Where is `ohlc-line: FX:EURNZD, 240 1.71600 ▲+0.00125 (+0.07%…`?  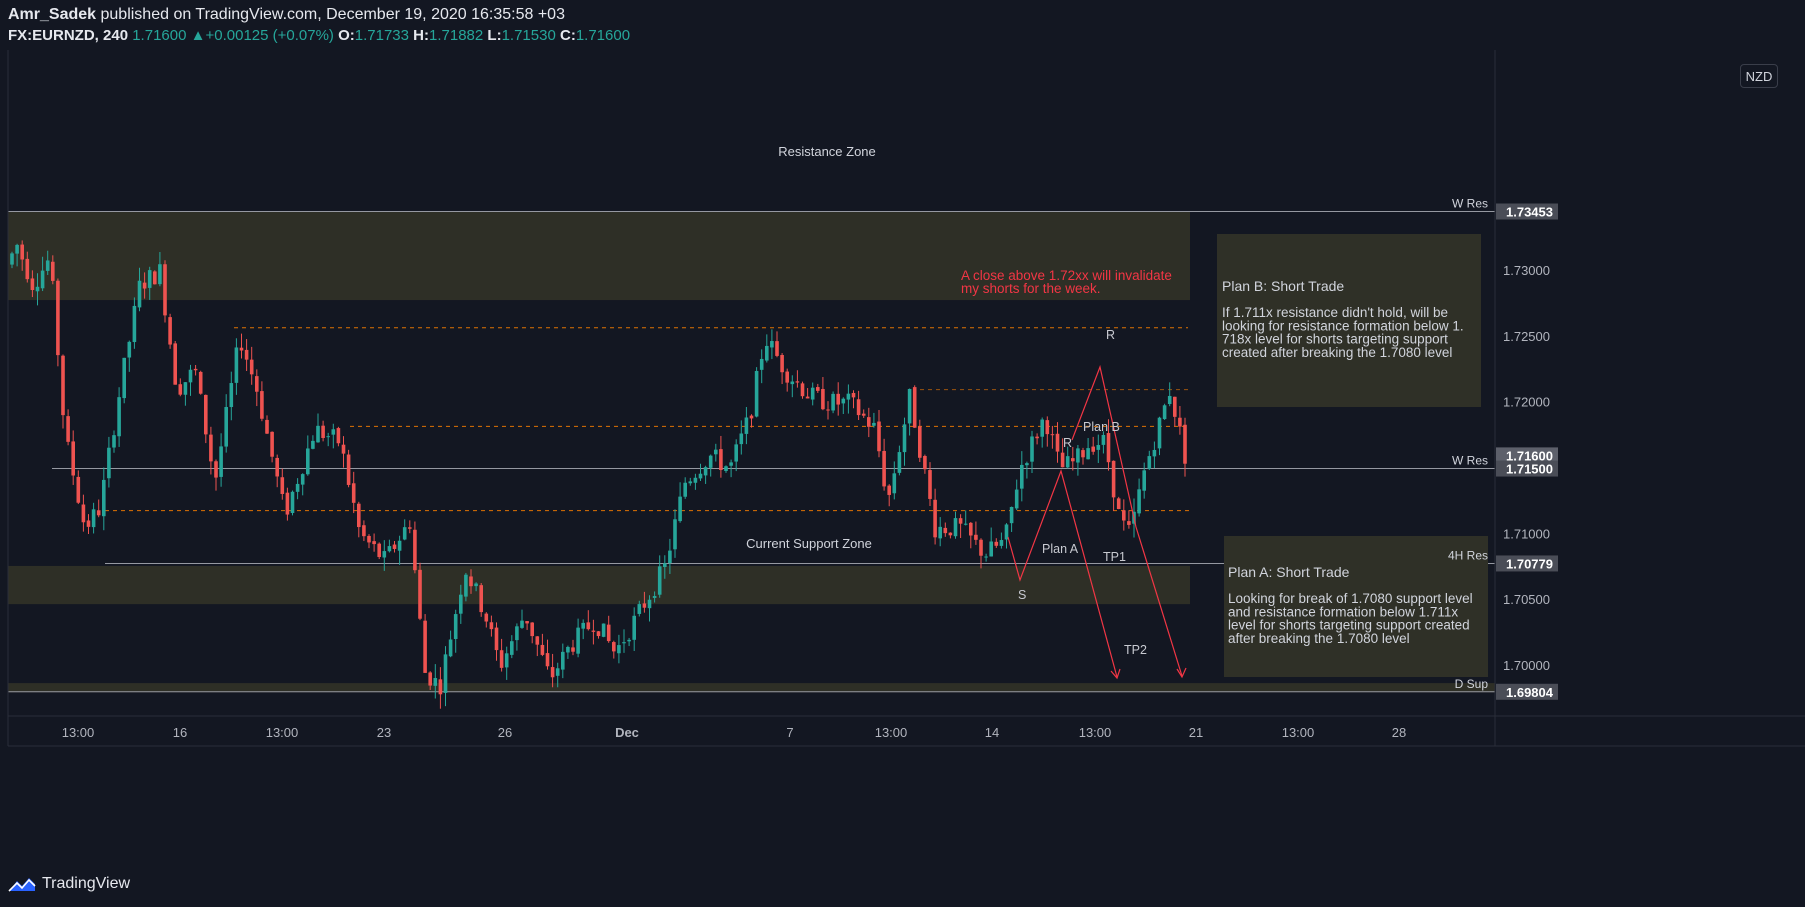 ohlc-line: FX:EURNZD, 240 1.71600 ▲+0.00125 (+0.07%… is located at coordinates (319, 35).